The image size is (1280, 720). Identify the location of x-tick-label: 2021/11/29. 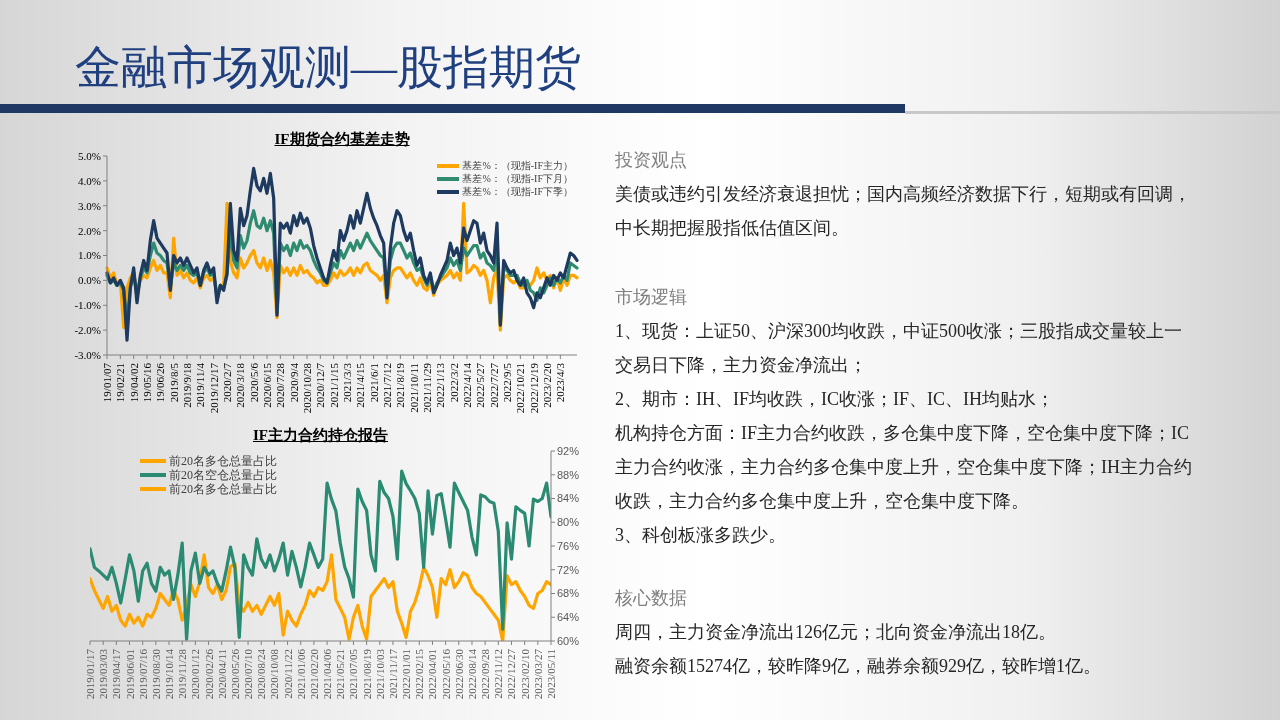
(427, 387).